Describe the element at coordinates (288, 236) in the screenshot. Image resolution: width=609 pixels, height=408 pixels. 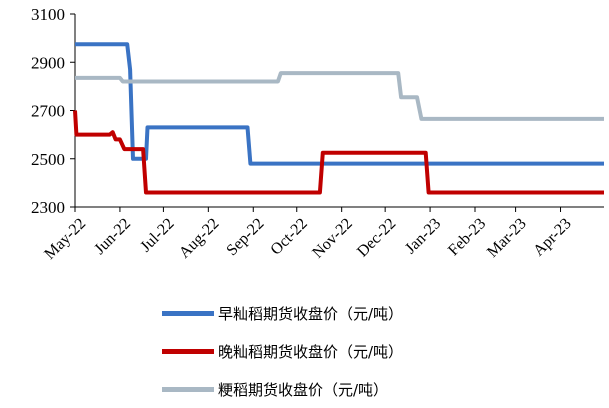
I see `x-tick-label: Oct-22` at that location.